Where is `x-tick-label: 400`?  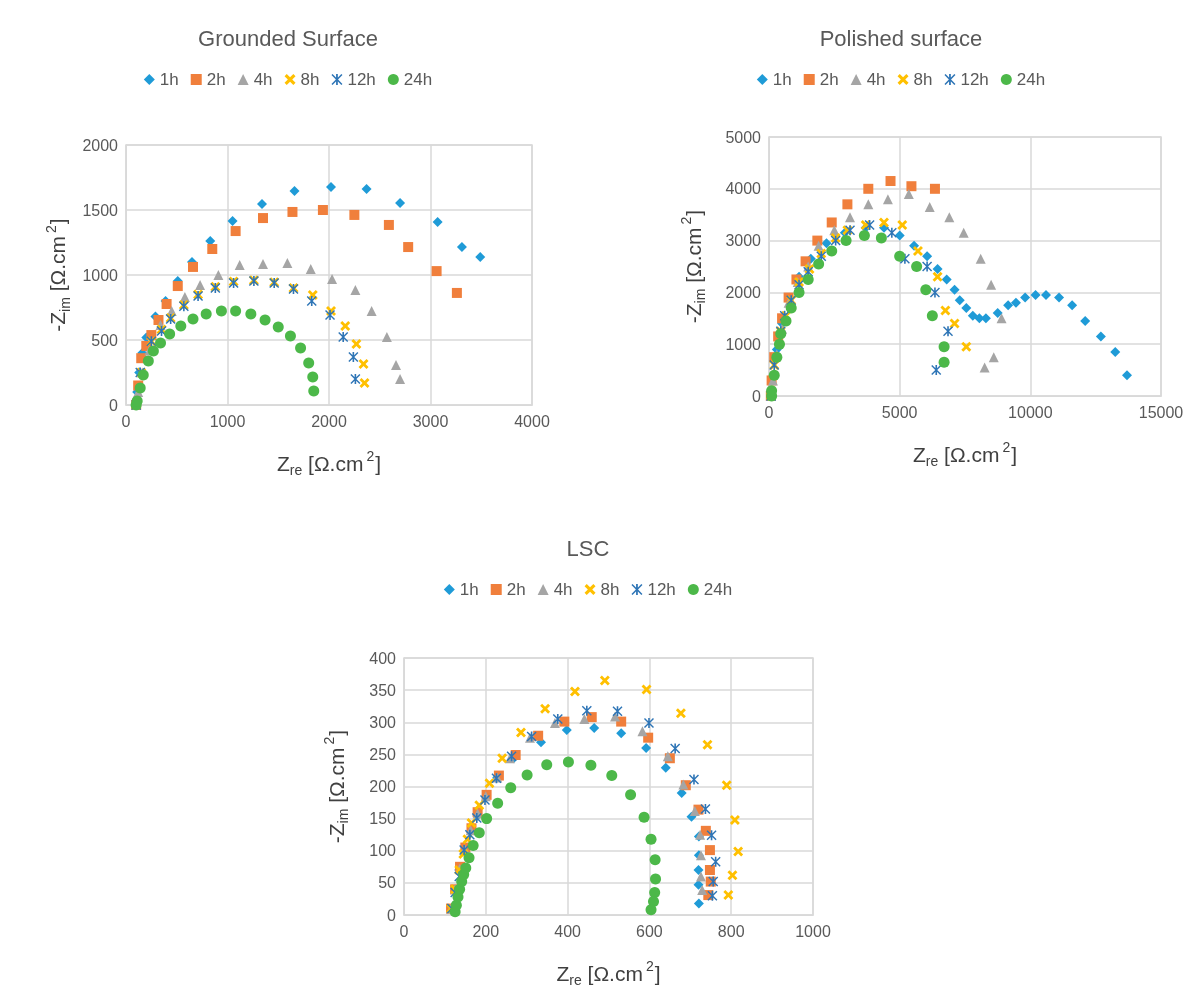
x-tick-label: 400 is located at coordinates (568, 931).